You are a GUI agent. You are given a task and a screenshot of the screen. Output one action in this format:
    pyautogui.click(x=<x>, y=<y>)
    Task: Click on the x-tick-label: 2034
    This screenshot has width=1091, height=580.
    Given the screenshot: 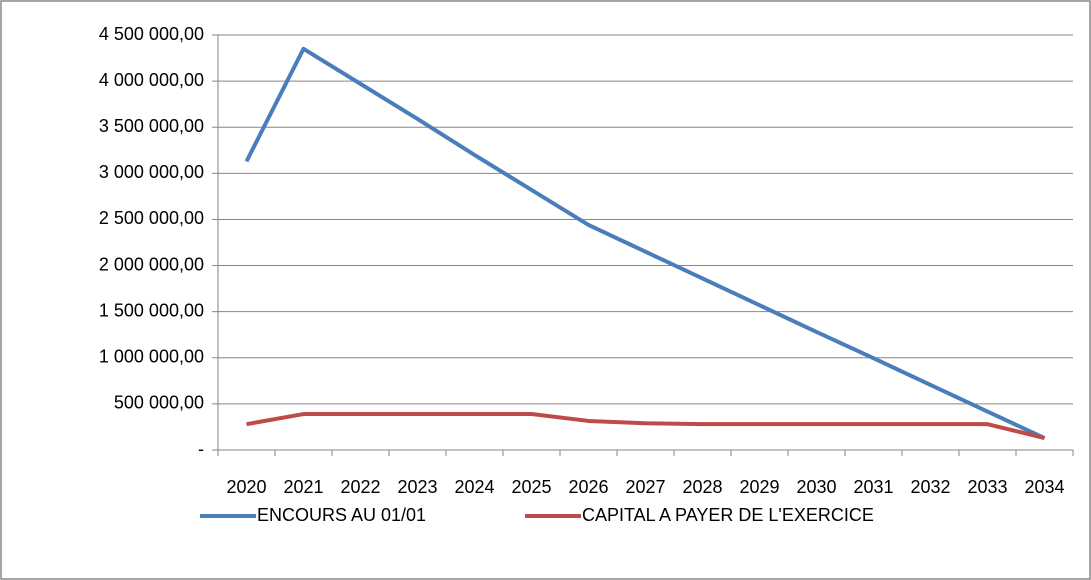 What is the action you would take?
    pyautogui.click(x=1044, y=487)
    